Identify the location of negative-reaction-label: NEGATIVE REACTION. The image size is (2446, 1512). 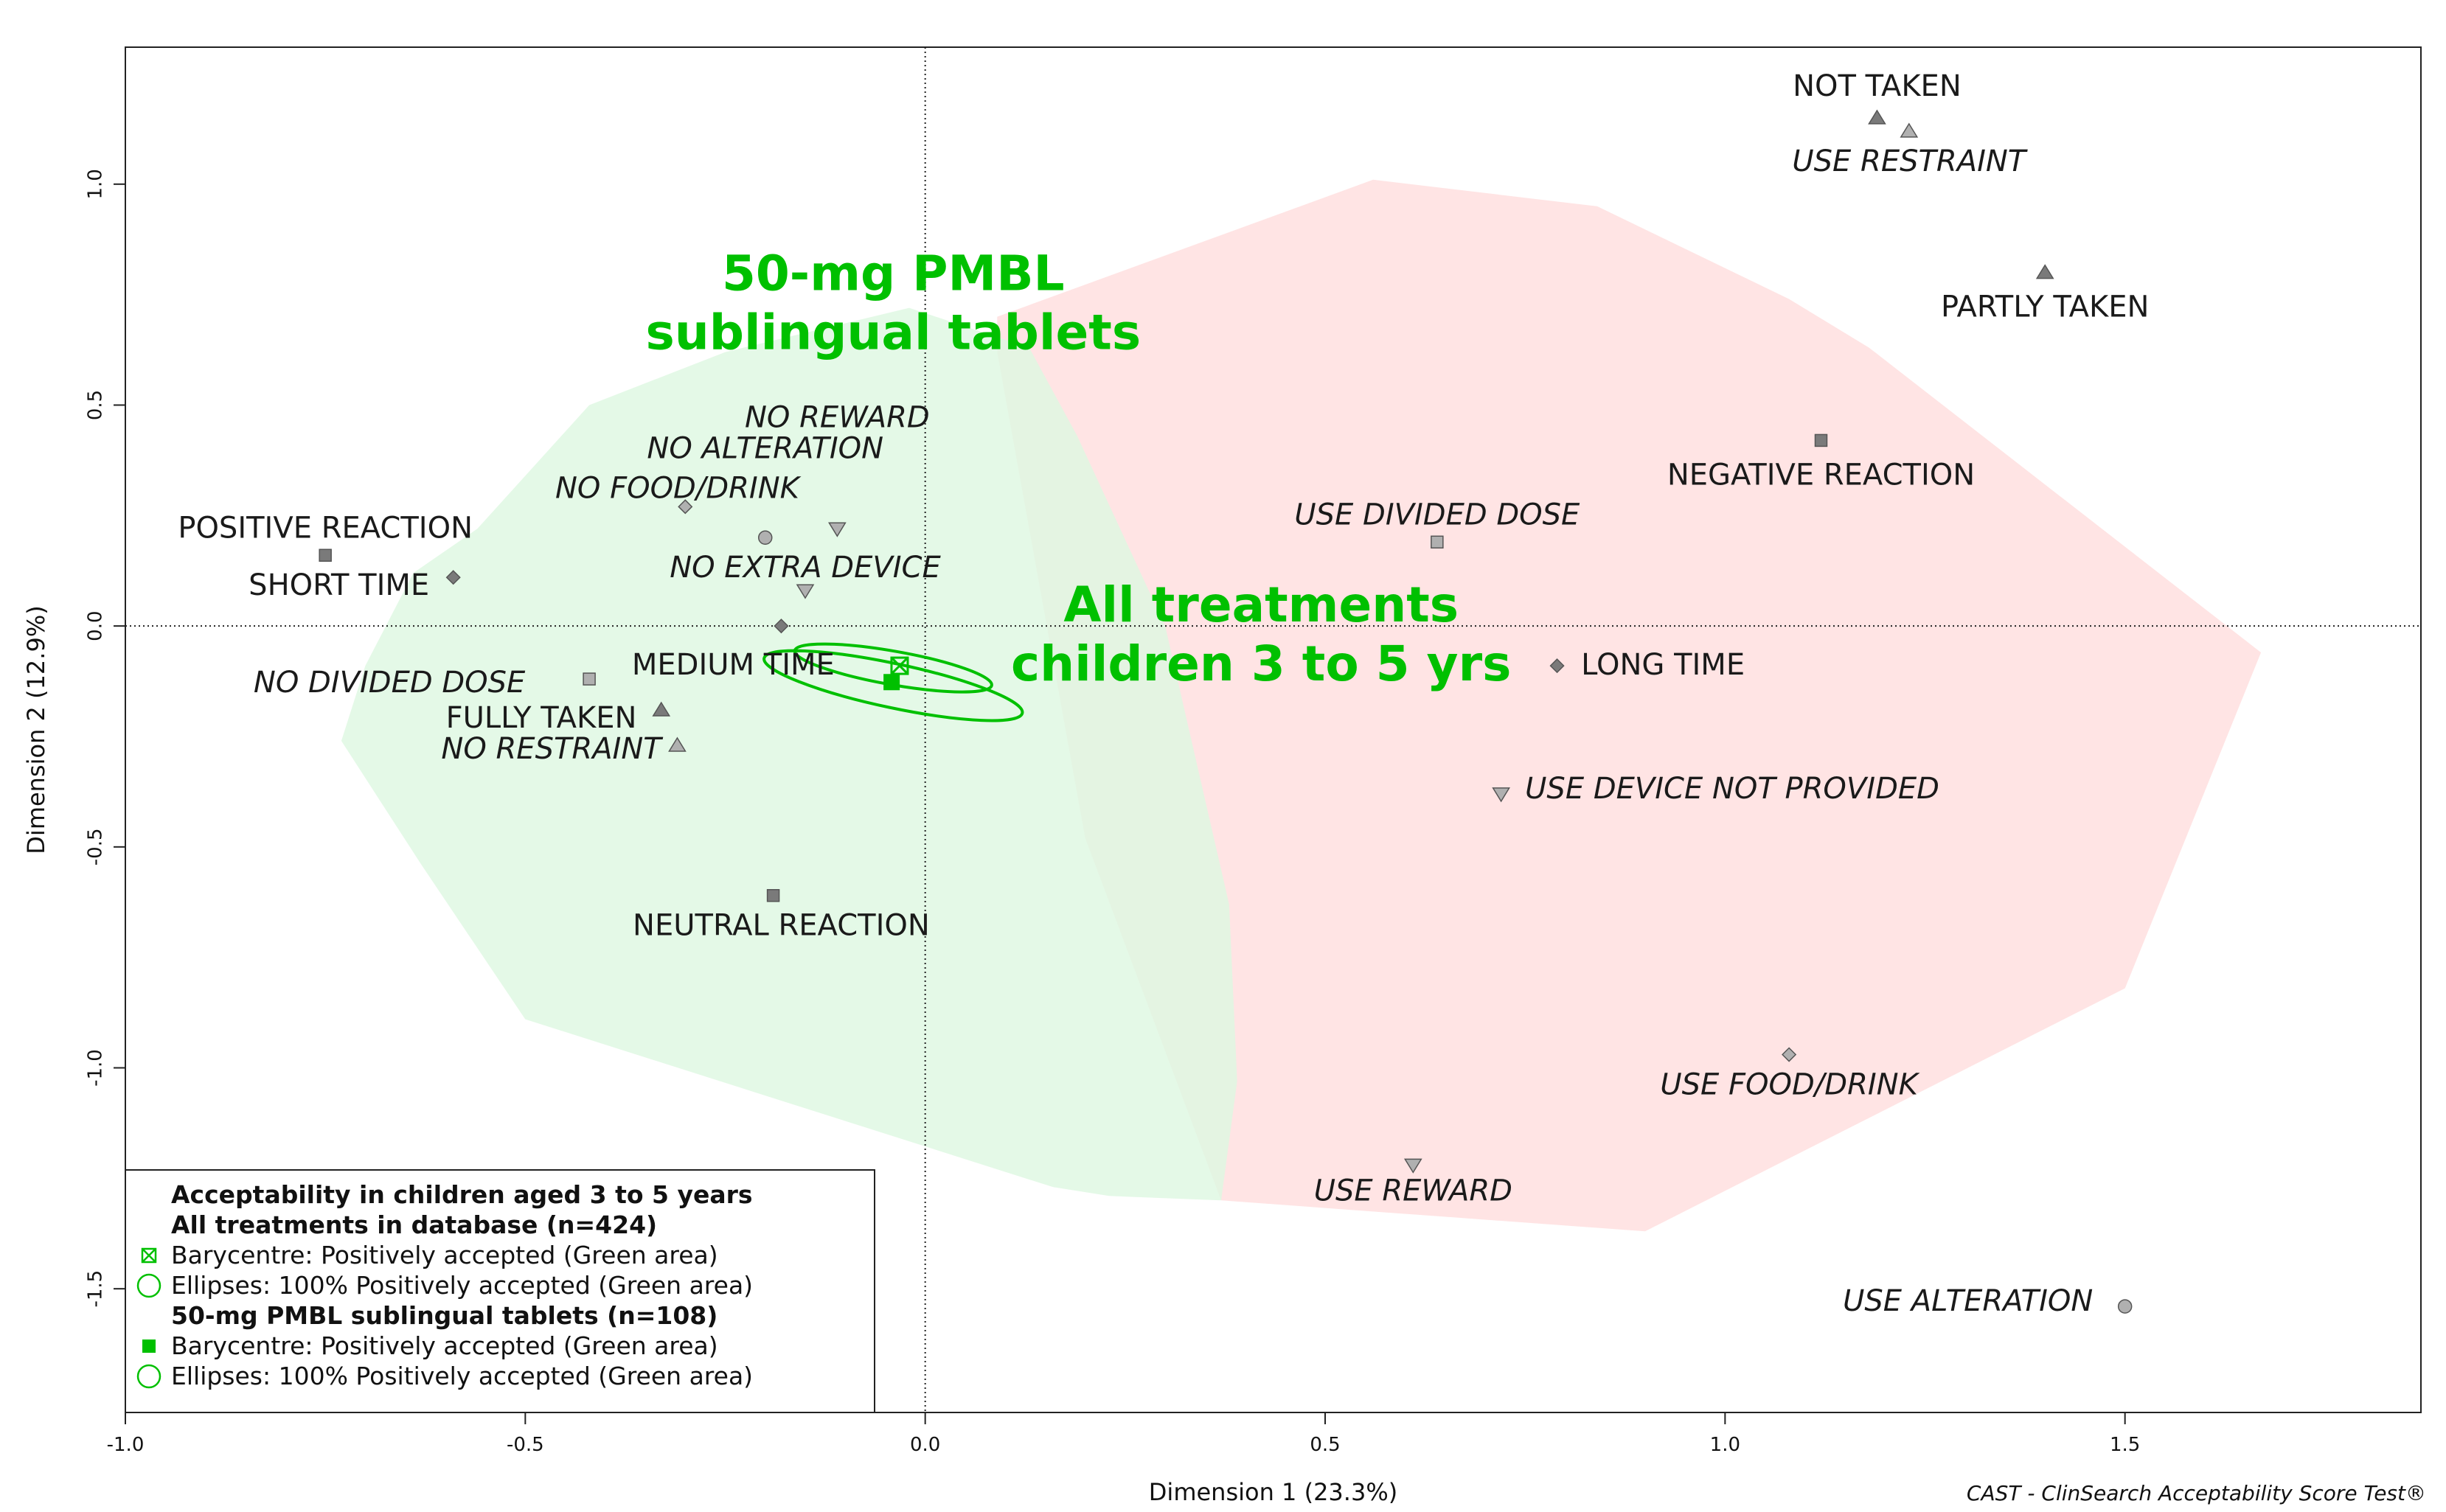
(1821, 475).